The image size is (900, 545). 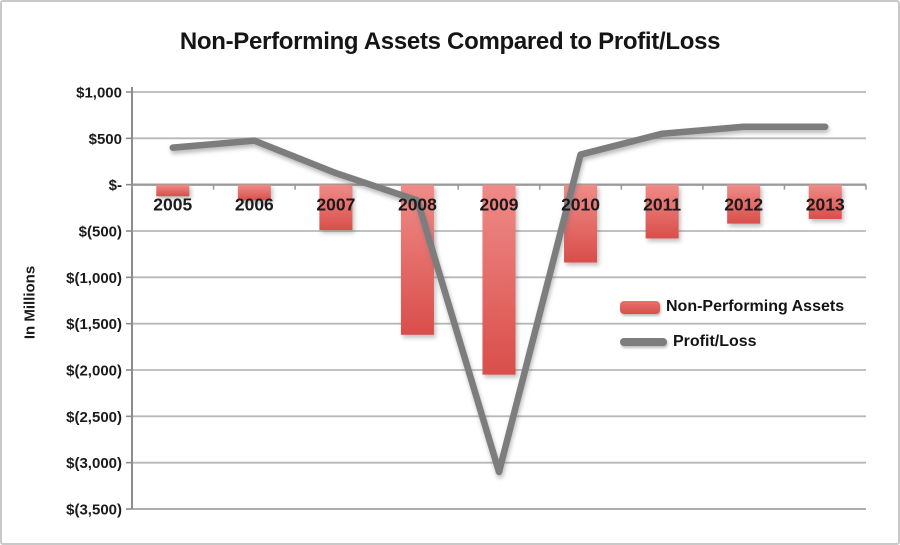 I want to click on y-tick-label: $(500), so click(x=100, y=232).